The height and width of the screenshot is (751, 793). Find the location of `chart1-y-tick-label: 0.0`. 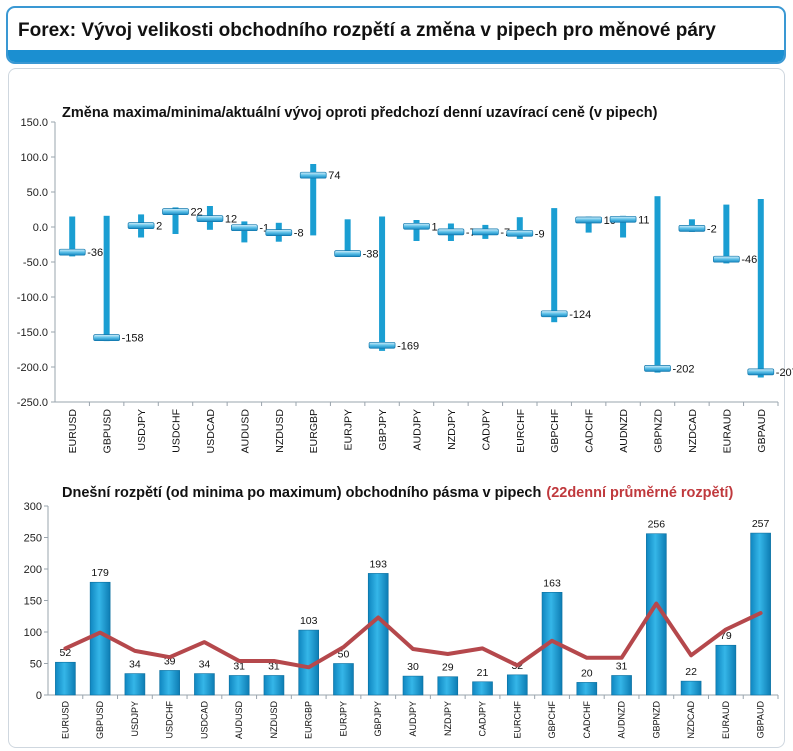

chart1-y-tick-label: 0.0 is located at coordinates (40, 228).